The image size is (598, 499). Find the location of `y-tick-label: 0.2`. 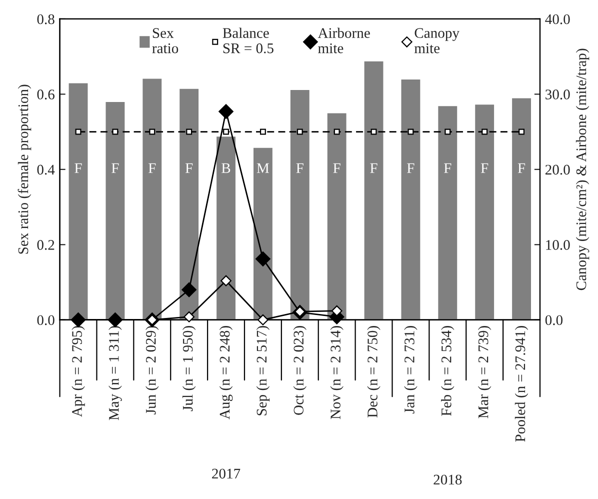

y-tick-label: 0.2 is located at coordinates (45, 245).